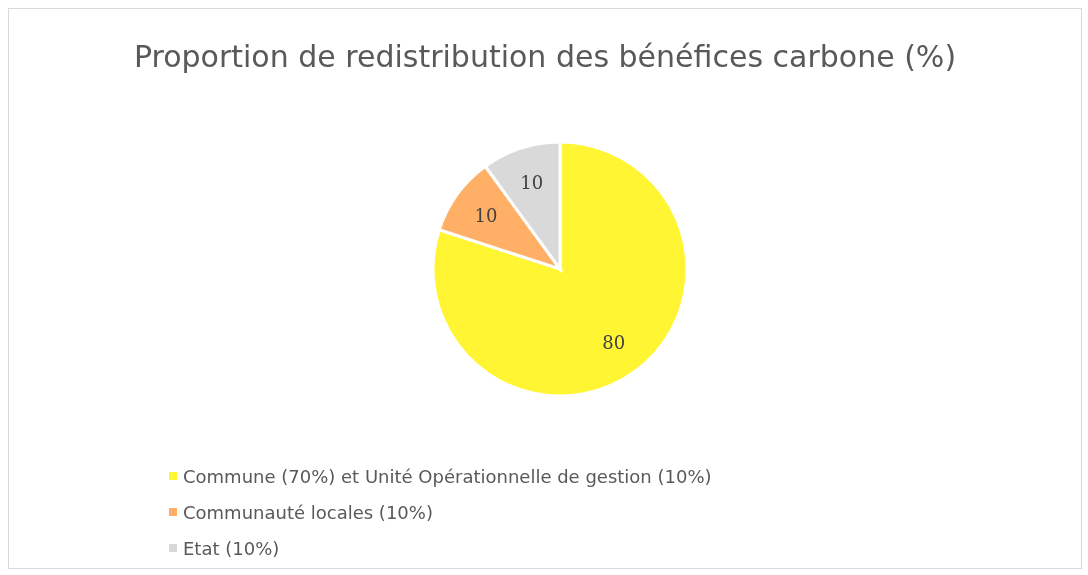  Describe the element at coordinates (614, 343) in the screenshot. I see `data-label: 80` at that location.